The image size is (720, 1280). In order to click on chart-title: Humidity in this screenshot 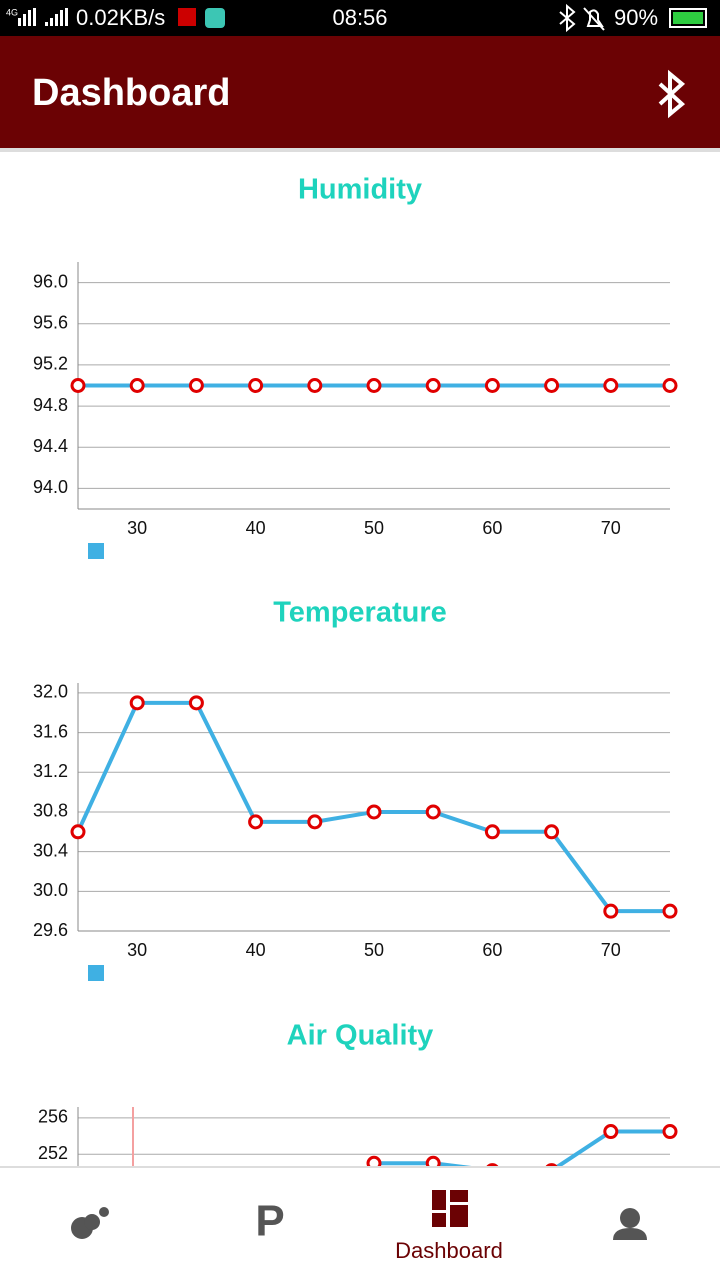, I will do `click(360, 190)`.